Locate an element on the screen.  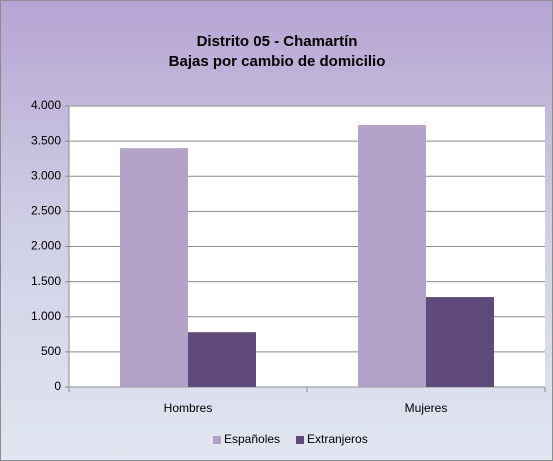
y-tick-label: 1.000 is located at coordinates (46, 316).